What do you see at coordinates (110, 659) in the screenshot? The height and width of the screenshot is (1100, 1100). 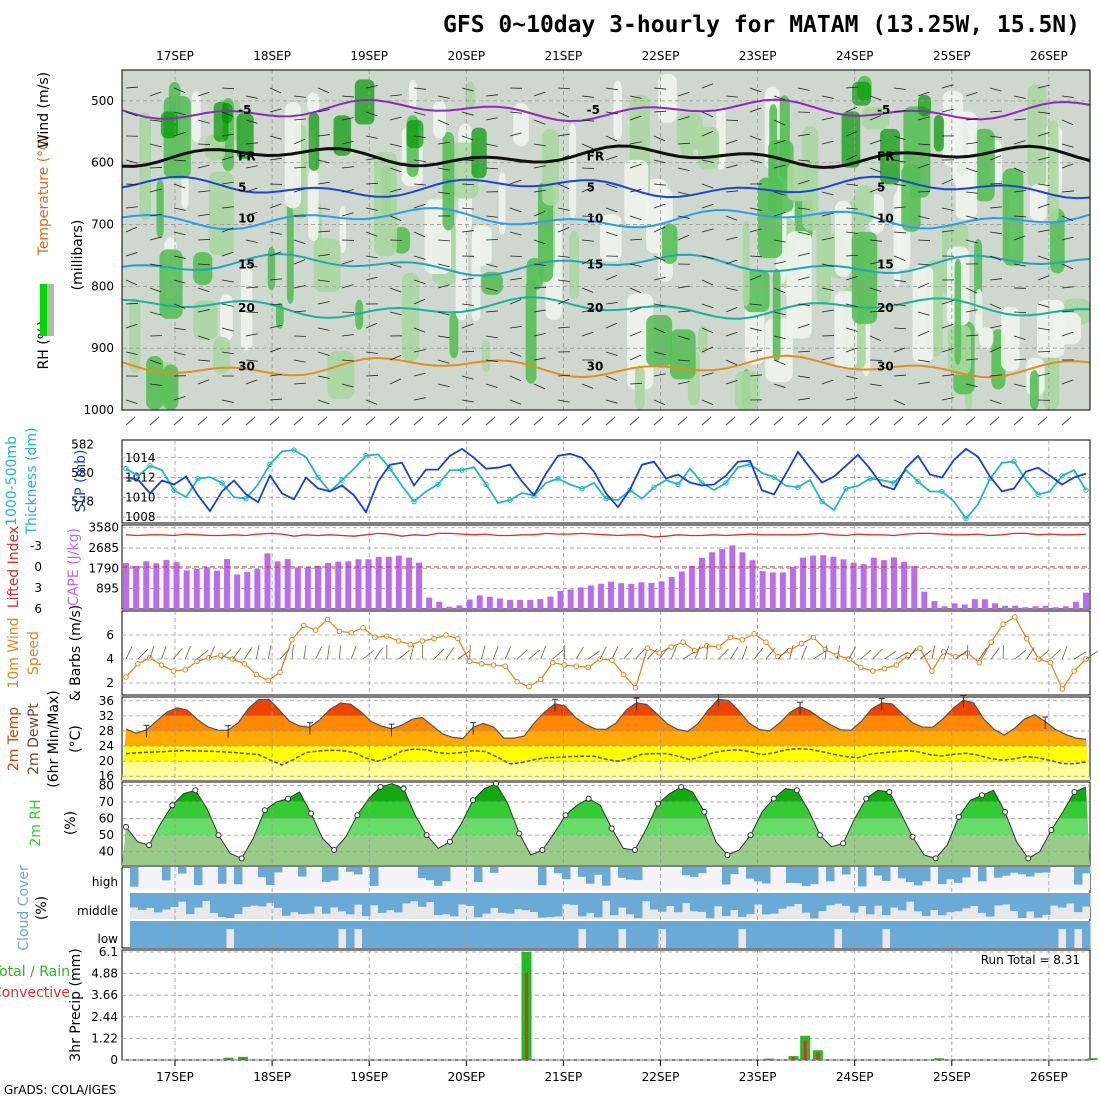 I see `wind-tick: 4` at bounding box center [110, 659].